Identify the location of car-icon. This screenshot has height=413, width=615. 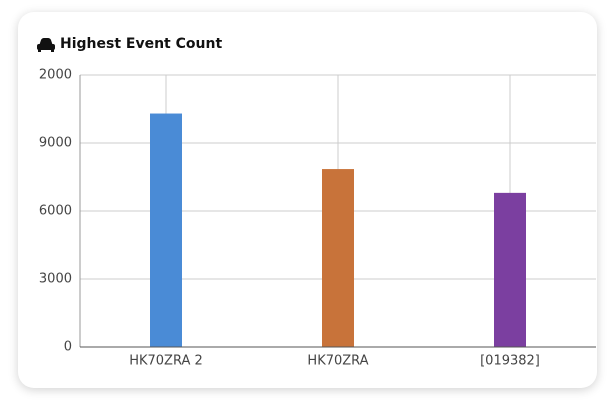
(46, 45).